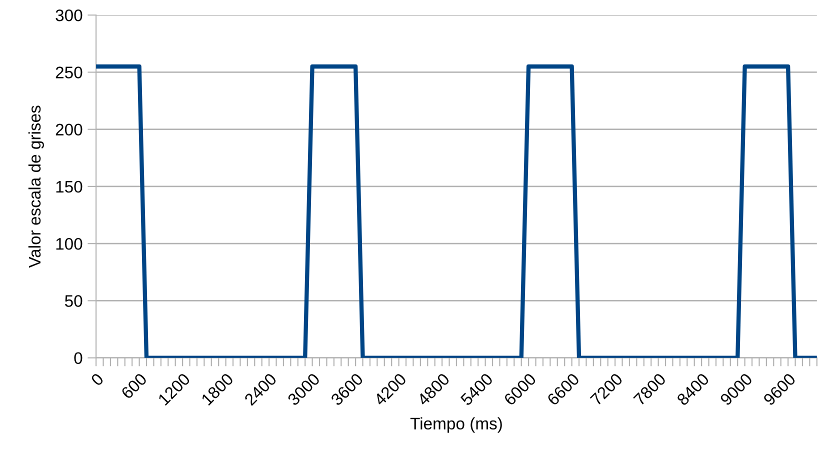 The image size is (821, 457). I want to click on x-tick-label: 600, so click(134, 386).